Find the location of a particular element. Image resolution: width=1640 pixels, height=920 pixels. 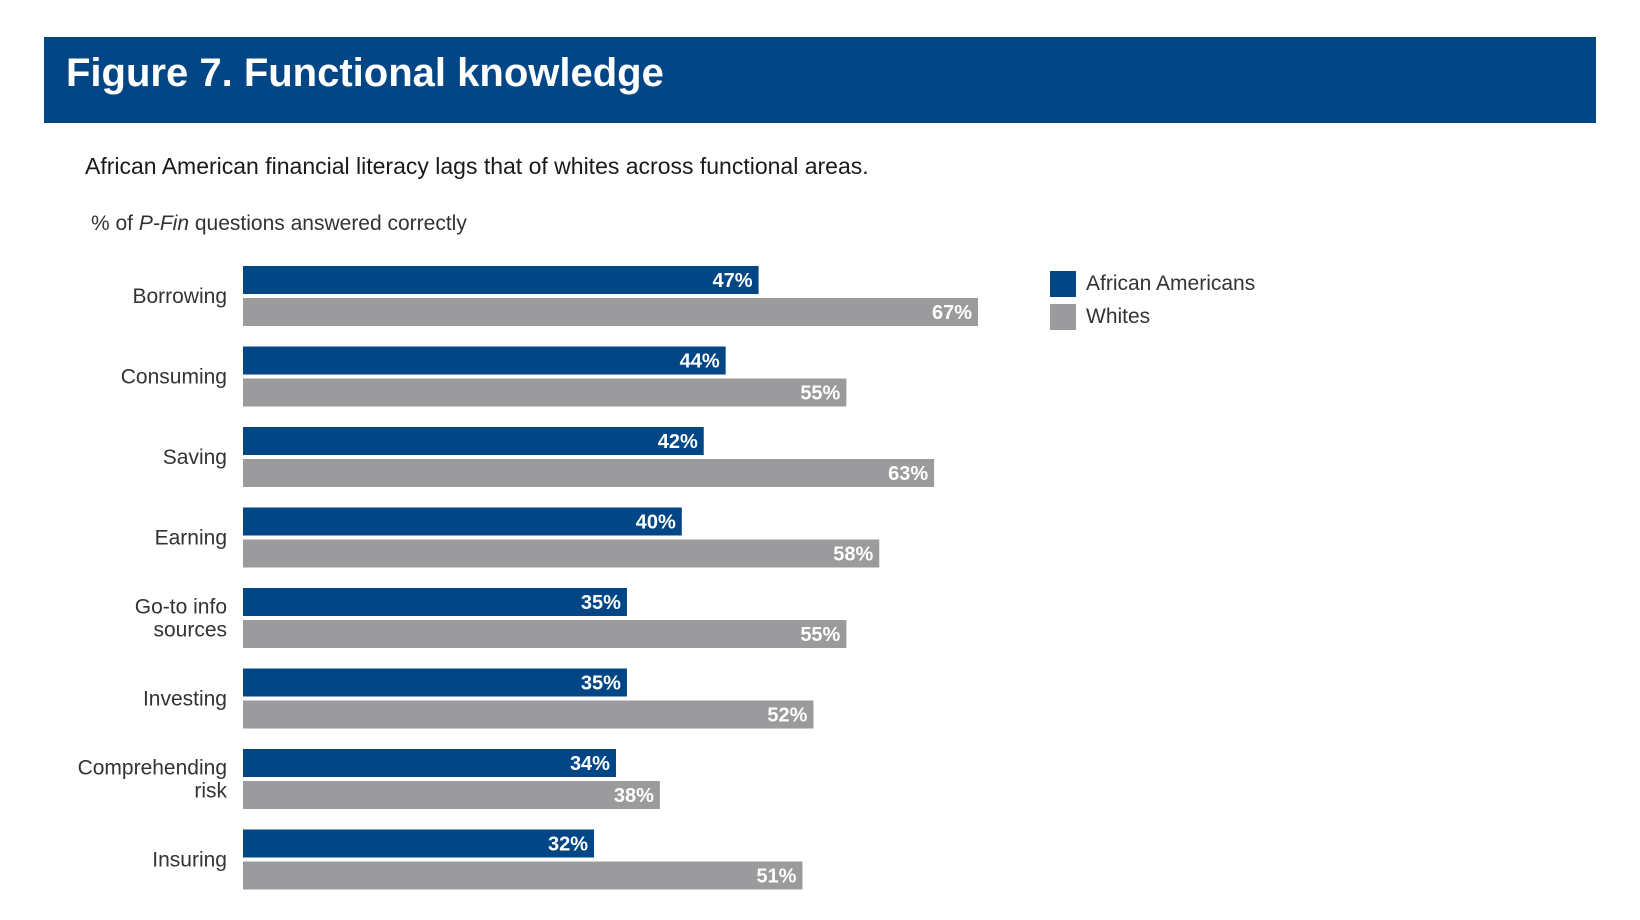

data-label-african-americans-4: 35% is located at coordinates (601, 603).